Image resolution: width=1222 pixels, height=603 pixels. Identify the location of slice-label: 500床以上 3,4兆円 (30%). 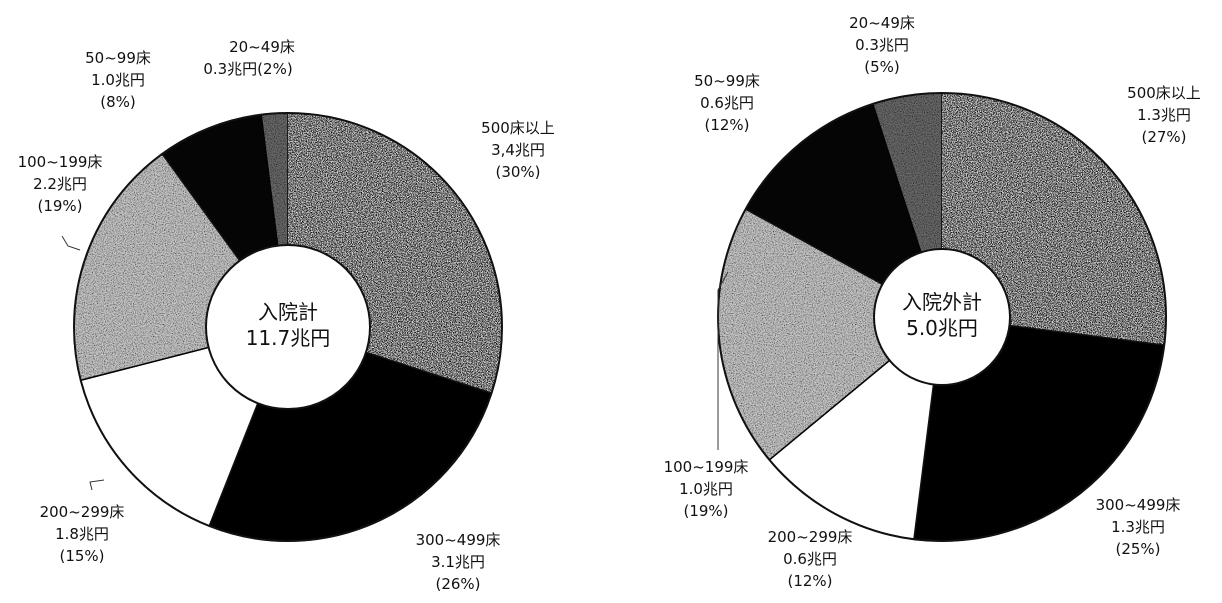
(518, 150).